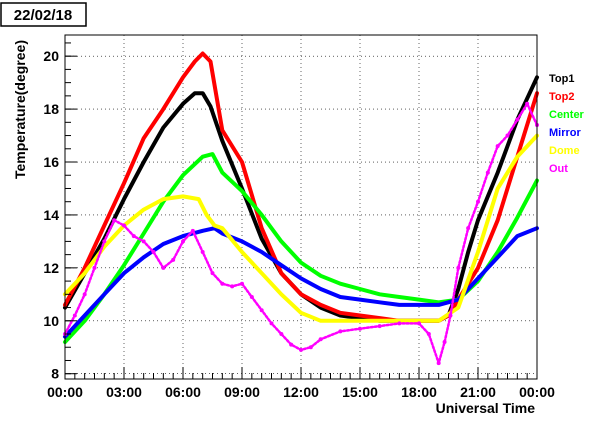  I want to click on y-tick-label: 18, so click(51, 109).